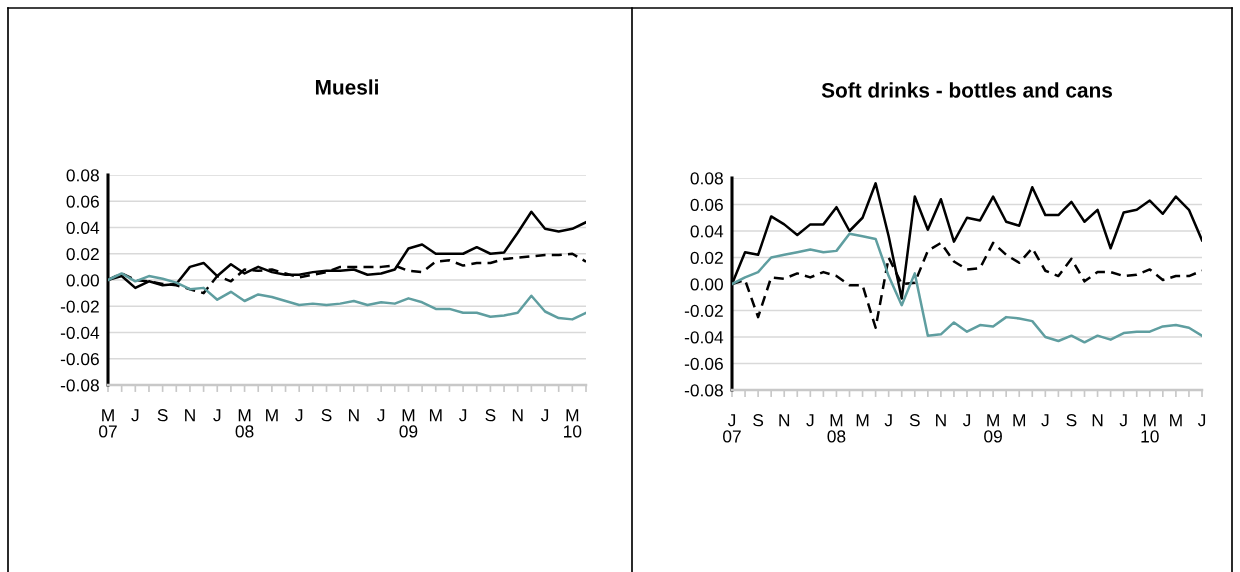  What do you see at coordinates (108, 423) in the screenshot?
I see `x-tick-label: M 07` at bounding box center [108, 423].